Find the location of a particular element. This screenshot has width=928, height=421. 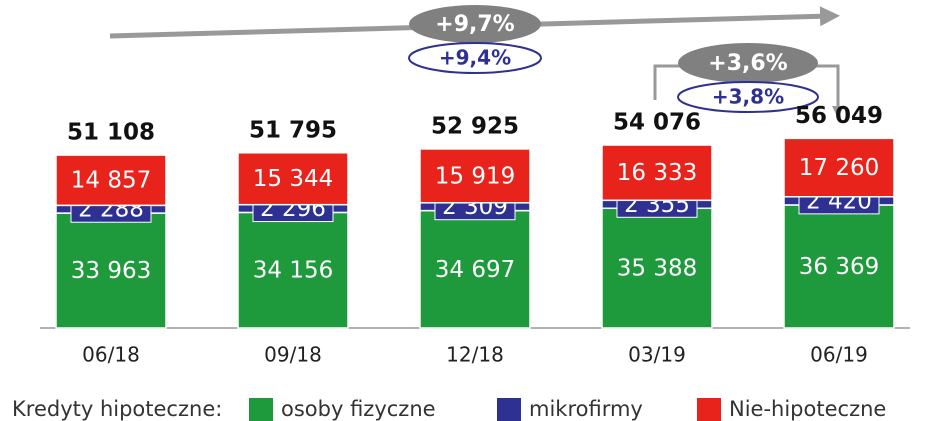

value-label: 34 156 is located at coordinates (293, 271).